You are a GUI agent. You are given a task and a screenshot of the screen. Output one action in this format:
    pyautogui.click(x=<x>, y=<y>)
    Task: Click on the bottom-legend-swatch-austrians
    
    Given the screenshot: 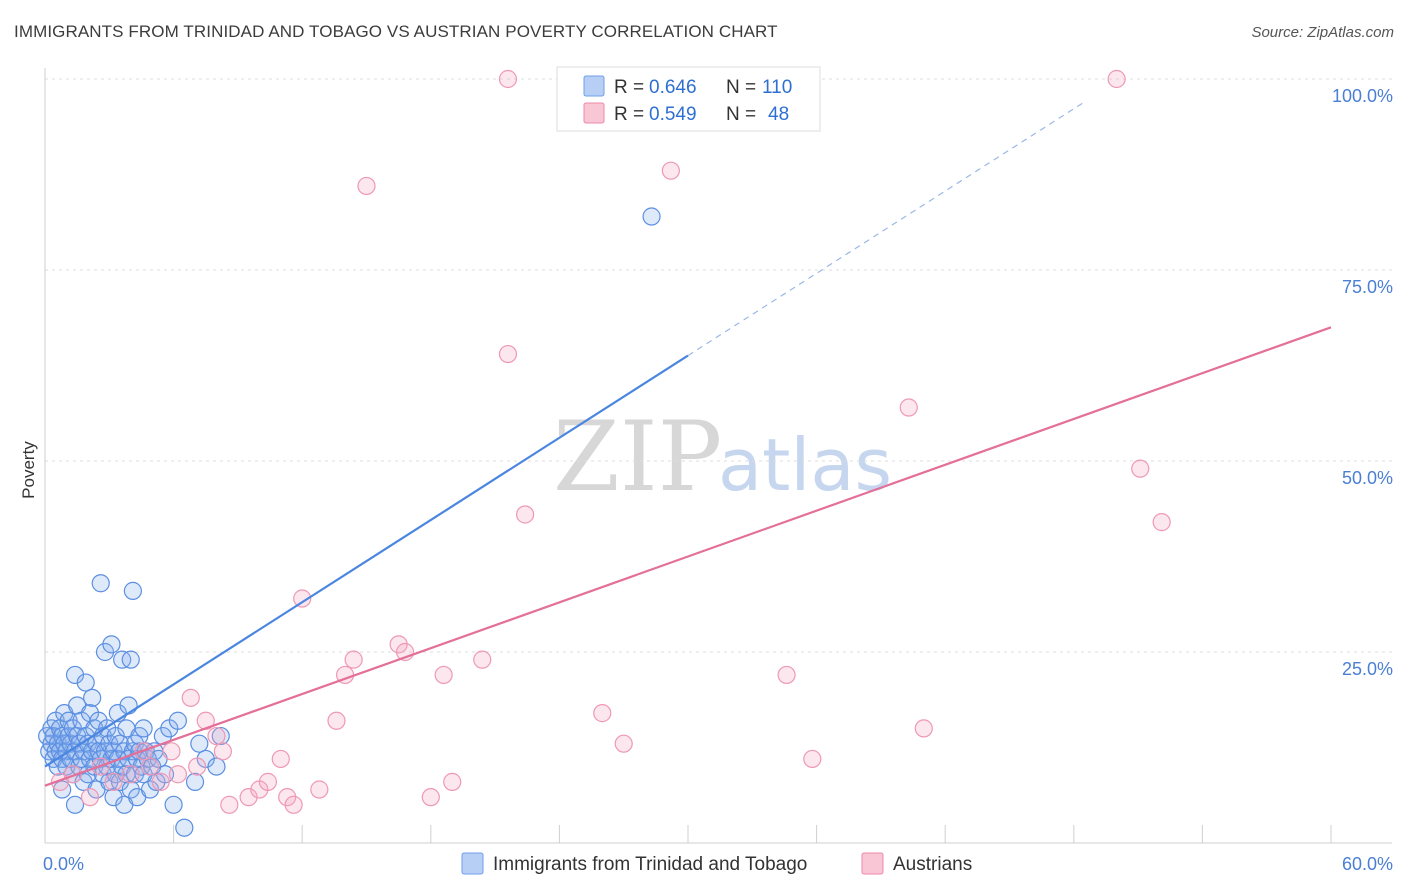 What is the action you would take?
    pyautogui.click(x=872, y=863)
    